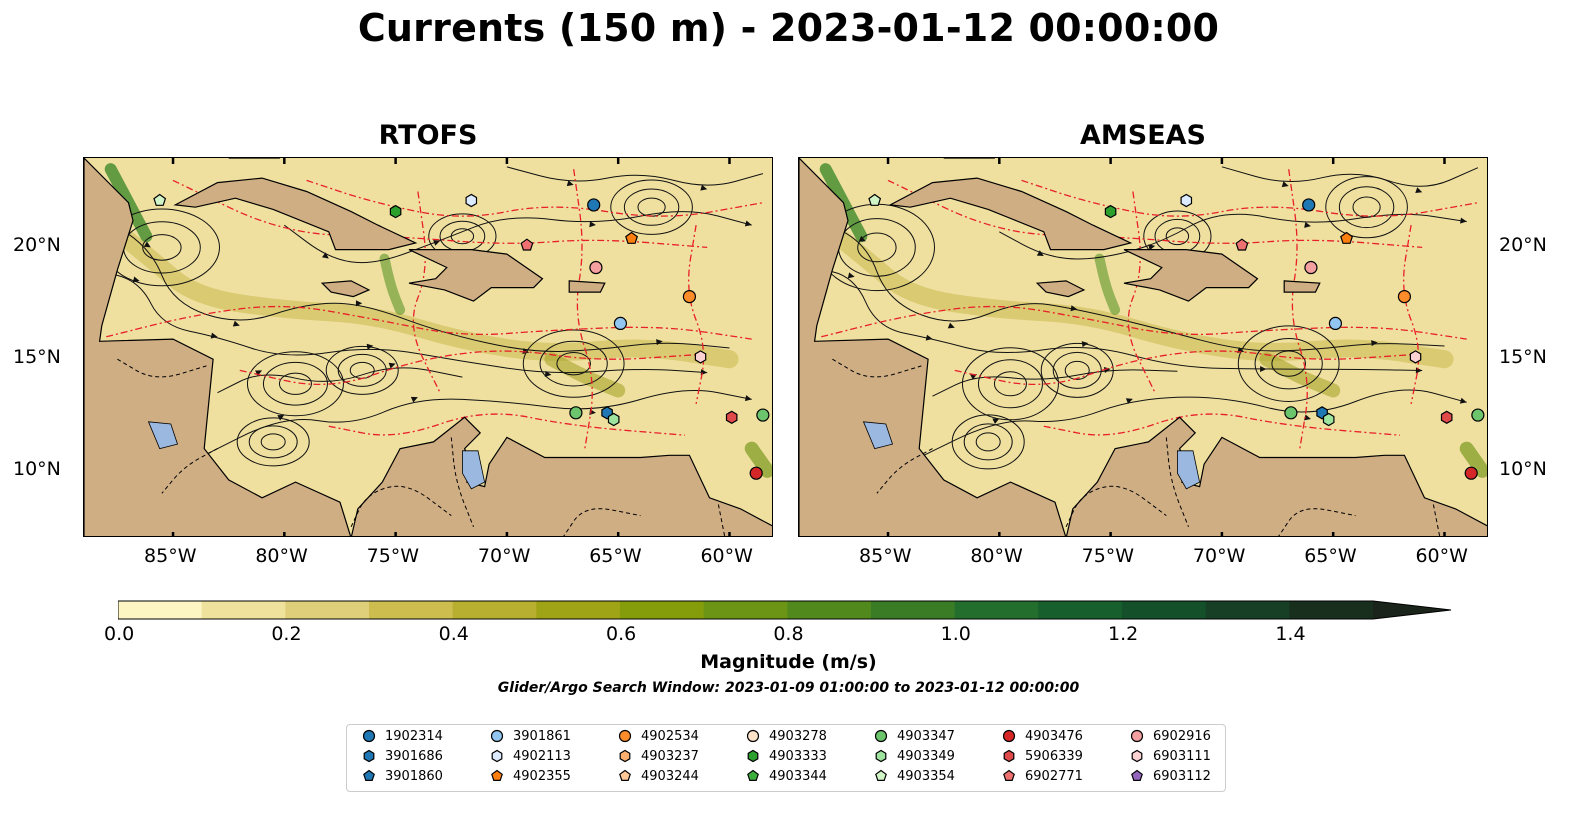  I want to click on legend-entry: 4903278, so click(786, 736).